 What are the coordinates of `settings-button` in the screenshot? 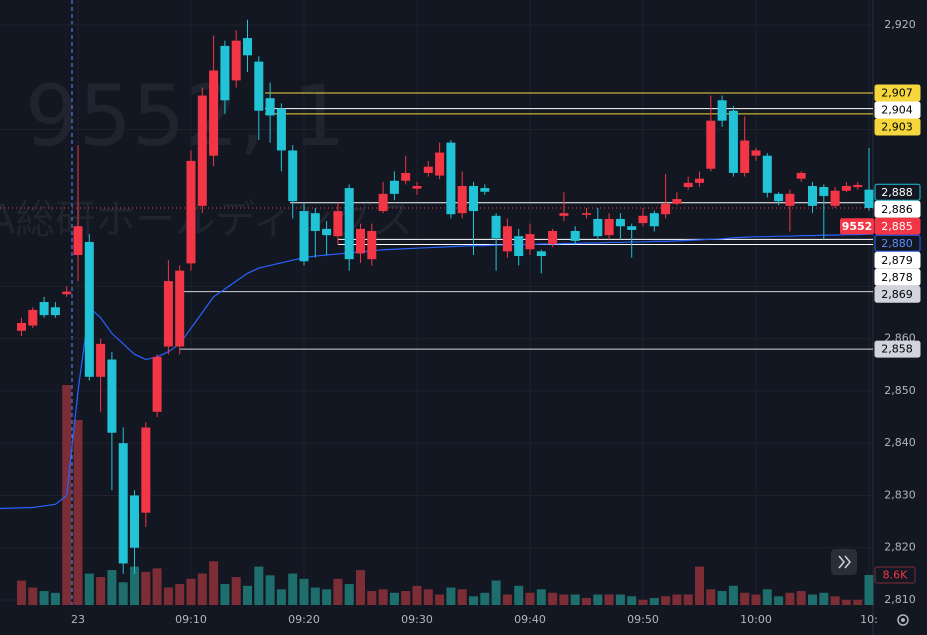 It's located at (903, 620).